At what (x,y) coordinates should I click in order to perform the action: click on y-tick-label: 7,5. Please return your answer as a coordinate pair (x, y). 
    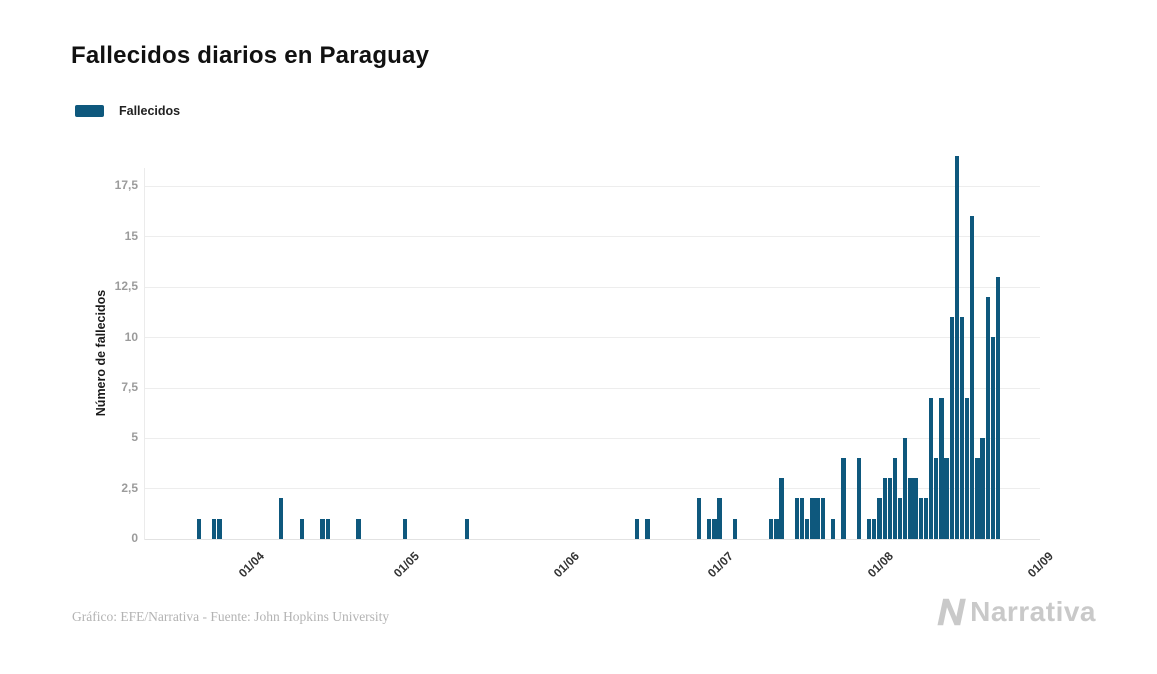
    Looking at the image, I should click on (129, 387).